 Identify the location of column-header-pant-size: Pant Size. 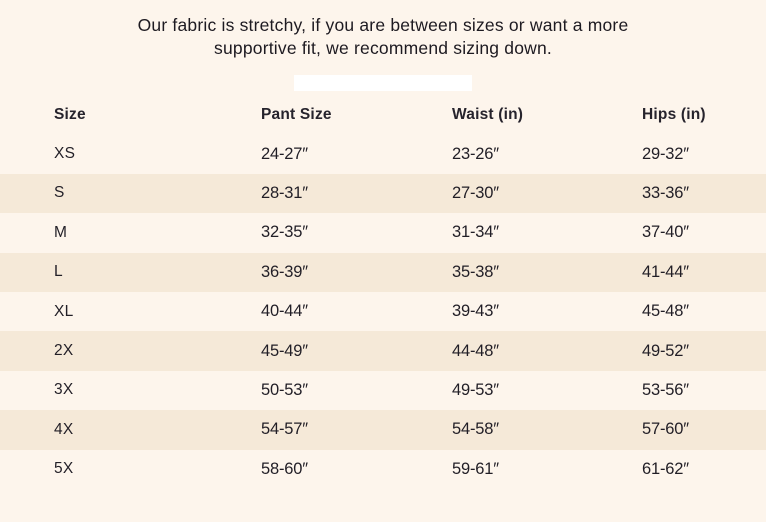
(296, 114).